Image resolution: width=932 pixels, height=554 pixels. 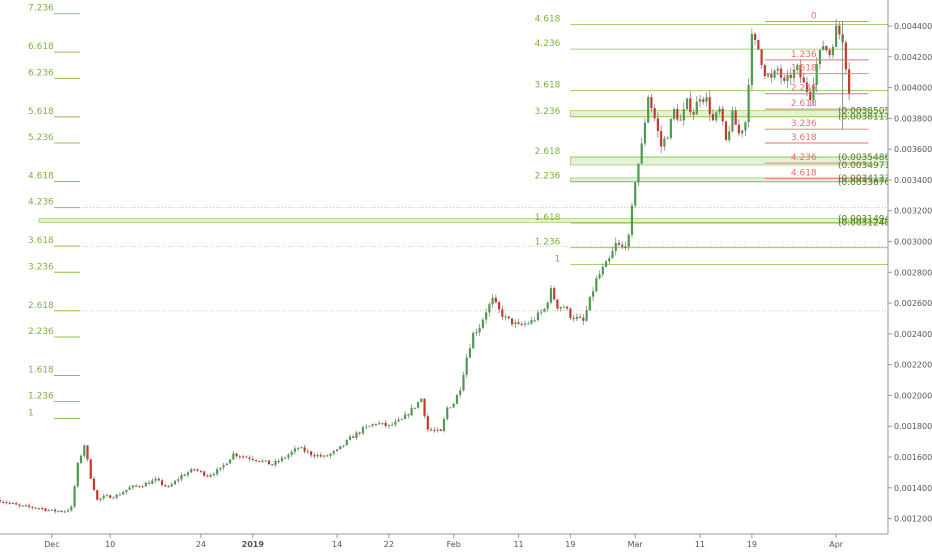 What do you see at coordinates (201, 544) in the screenshot?
I see `x-tick-label: 24` at bounding box center [201, 544].